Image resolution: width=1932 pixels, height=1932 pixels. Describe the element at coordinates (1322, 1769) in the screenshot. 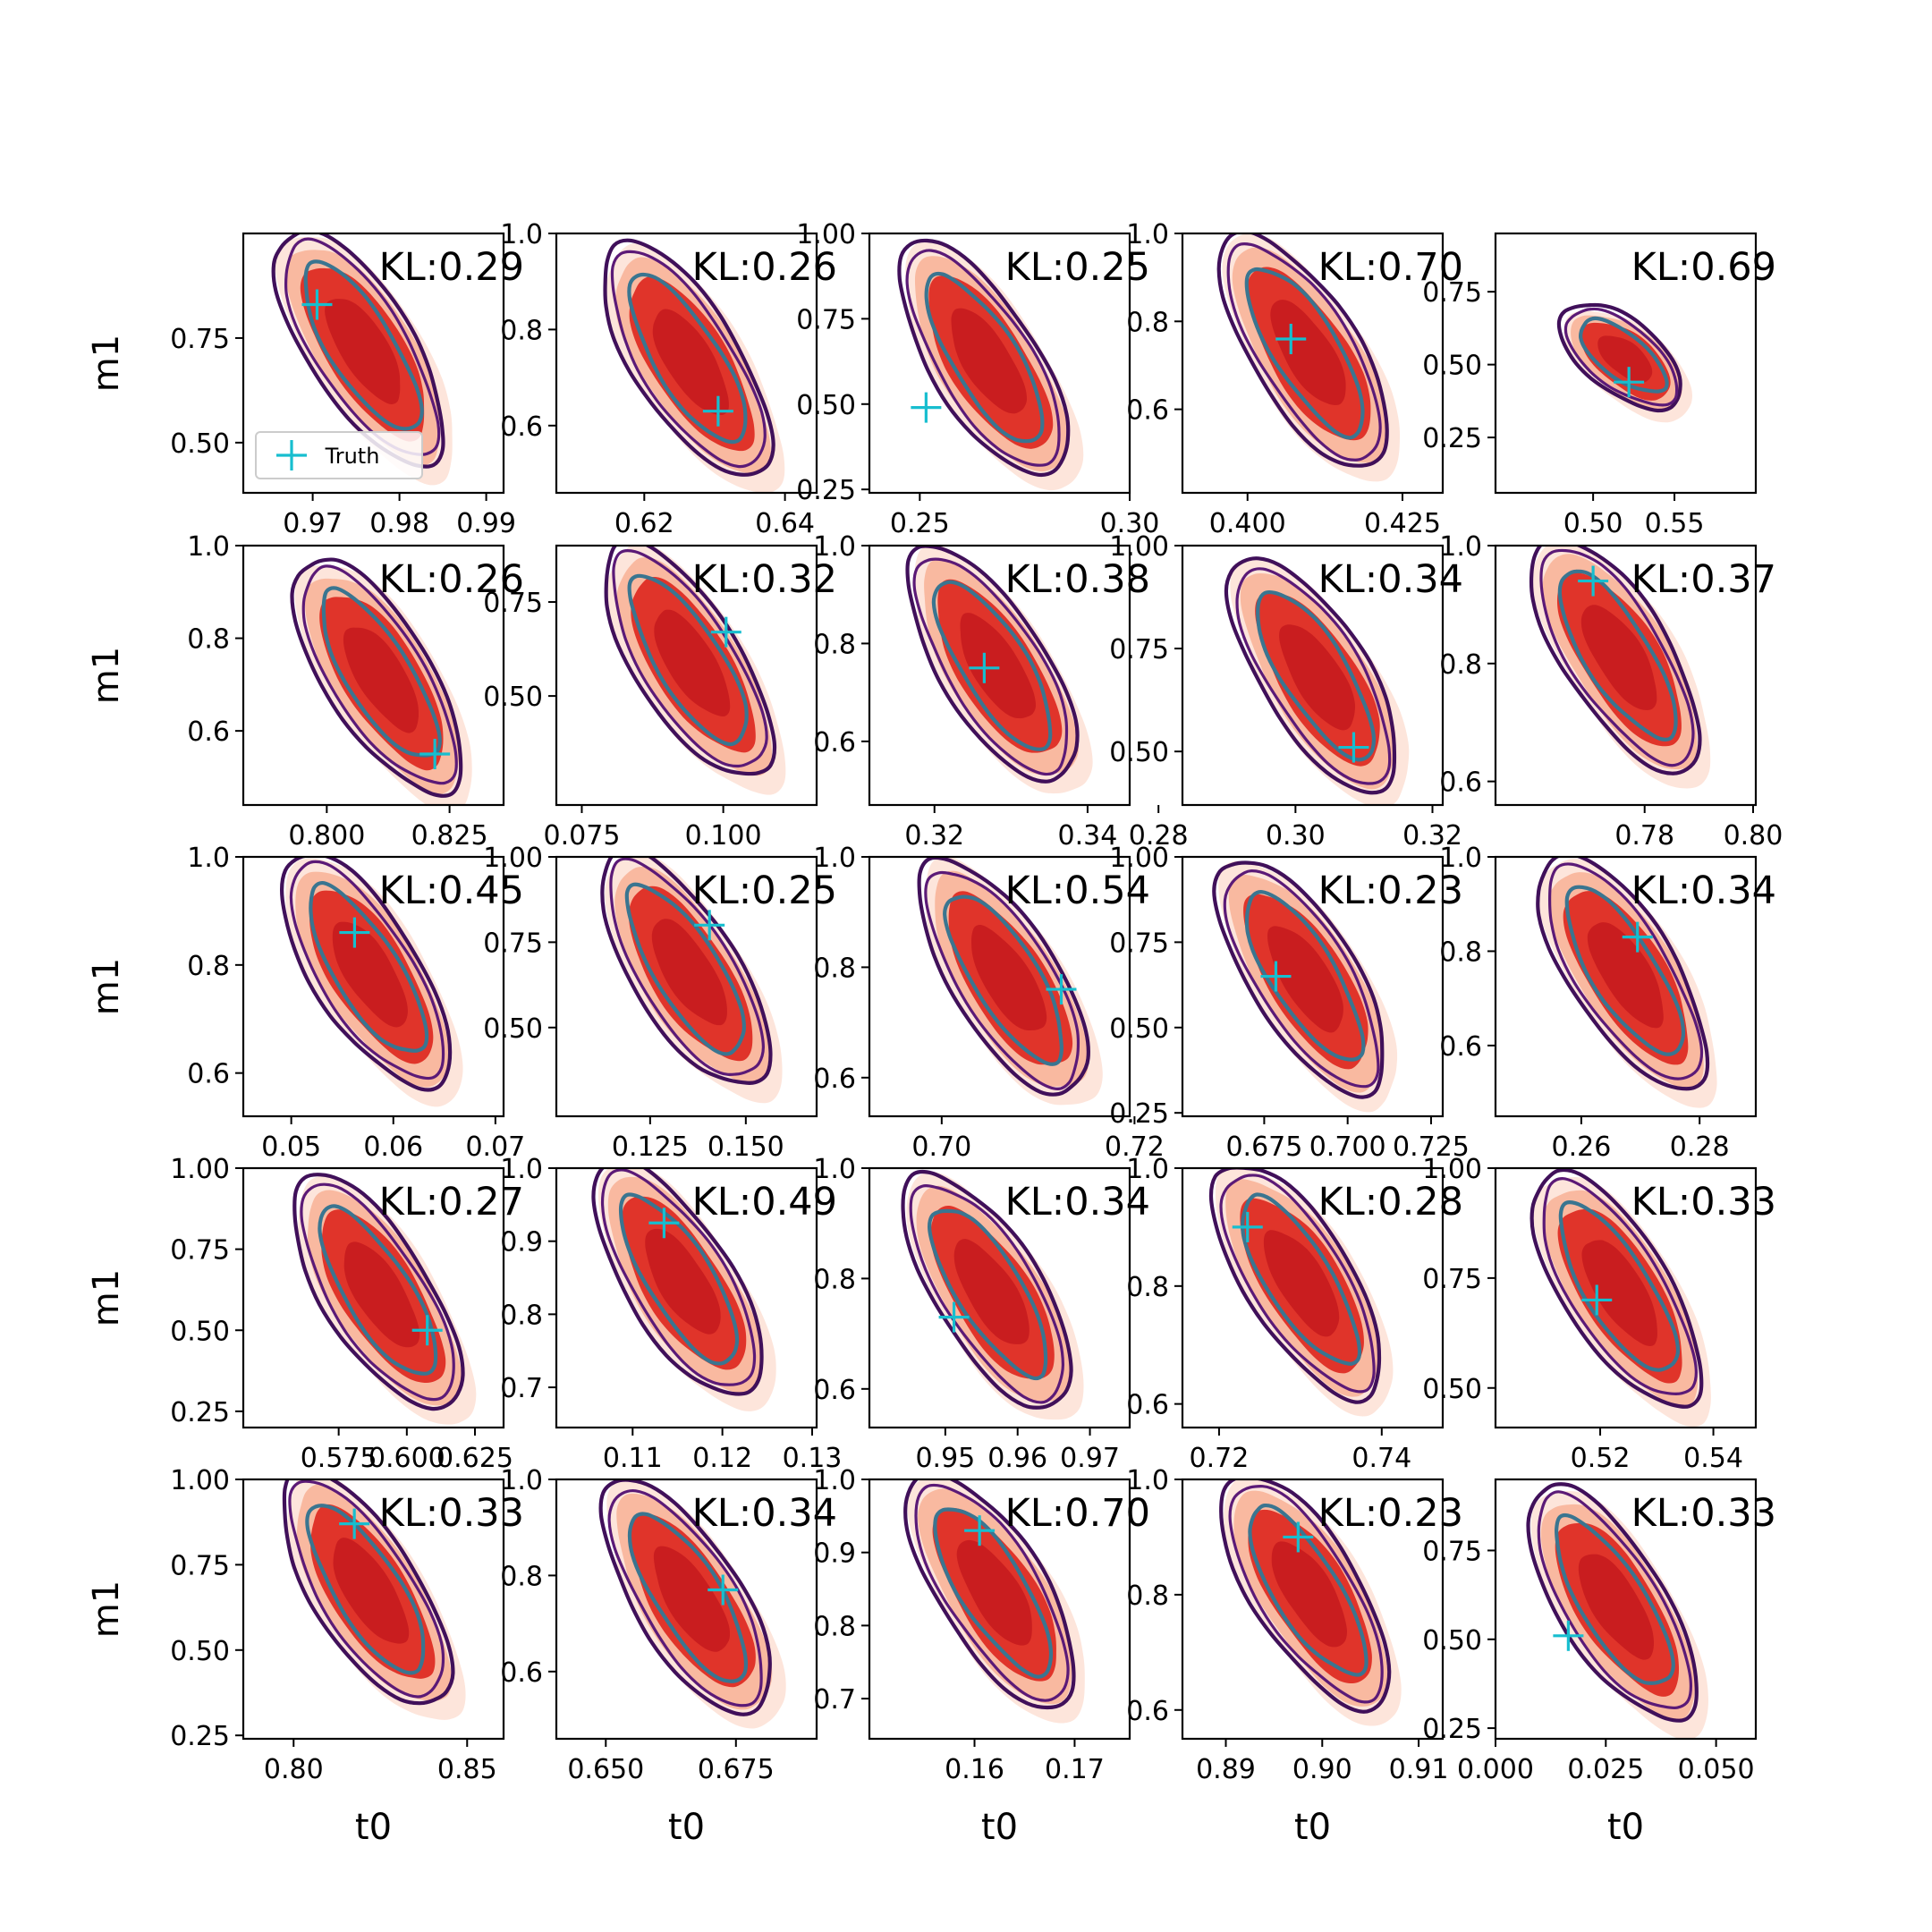

I see `x-tick-label: 0.90` at that location.